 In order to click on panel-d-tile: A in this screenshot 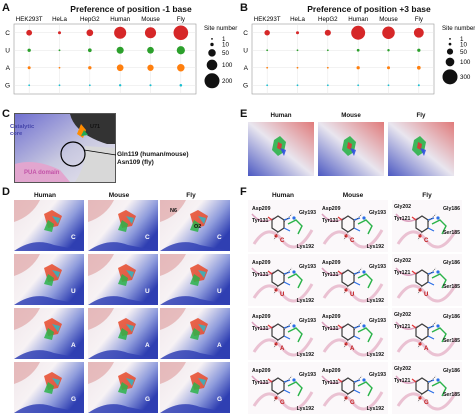, I will do `click(49, 333)`.